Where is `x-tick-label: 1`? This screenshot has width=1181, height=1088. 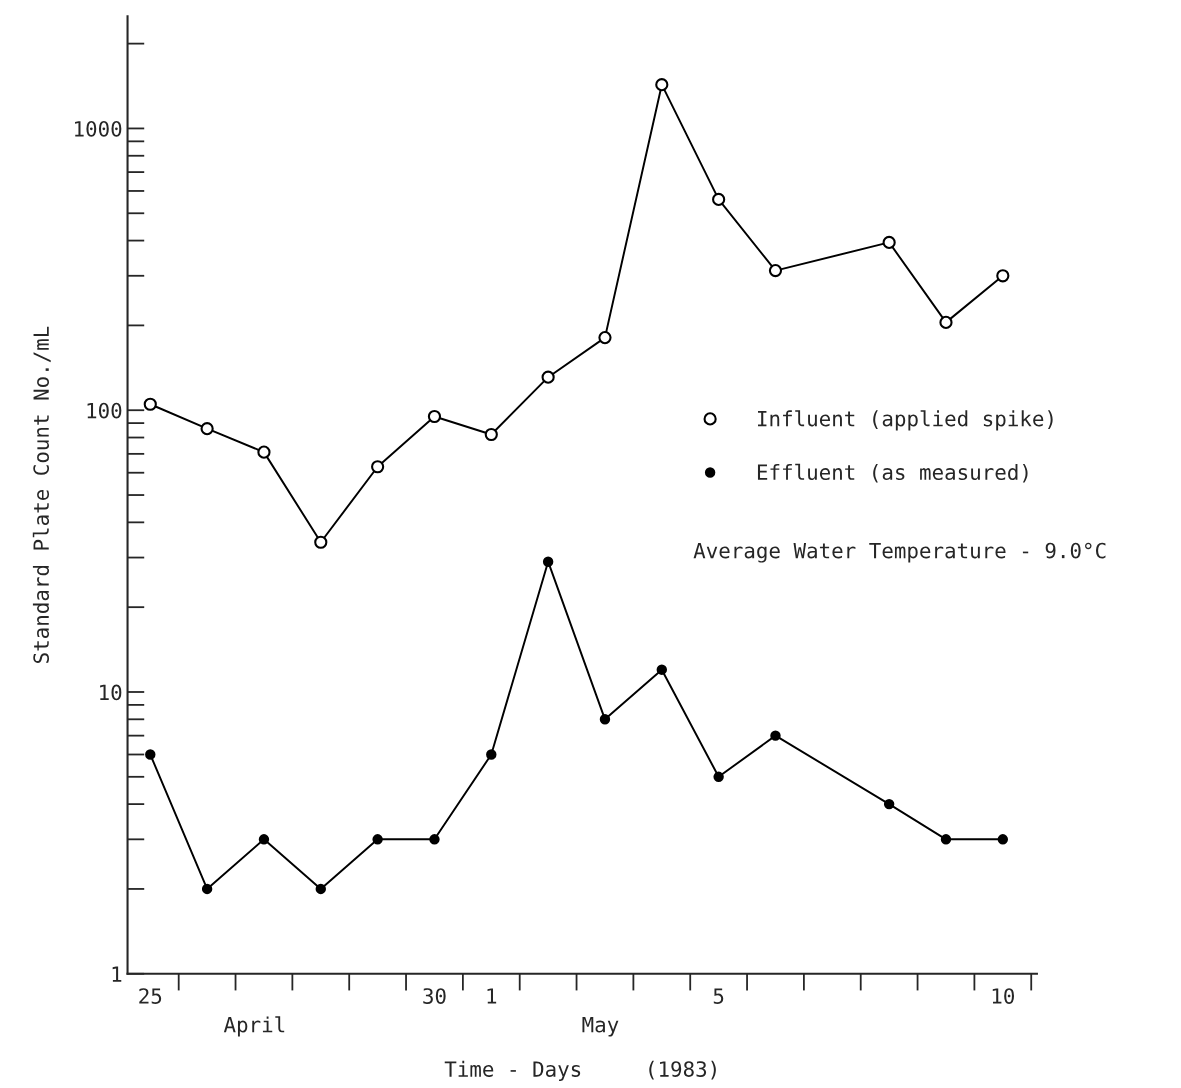 x-tick-label: 1 is located at coordinates (492, 996).